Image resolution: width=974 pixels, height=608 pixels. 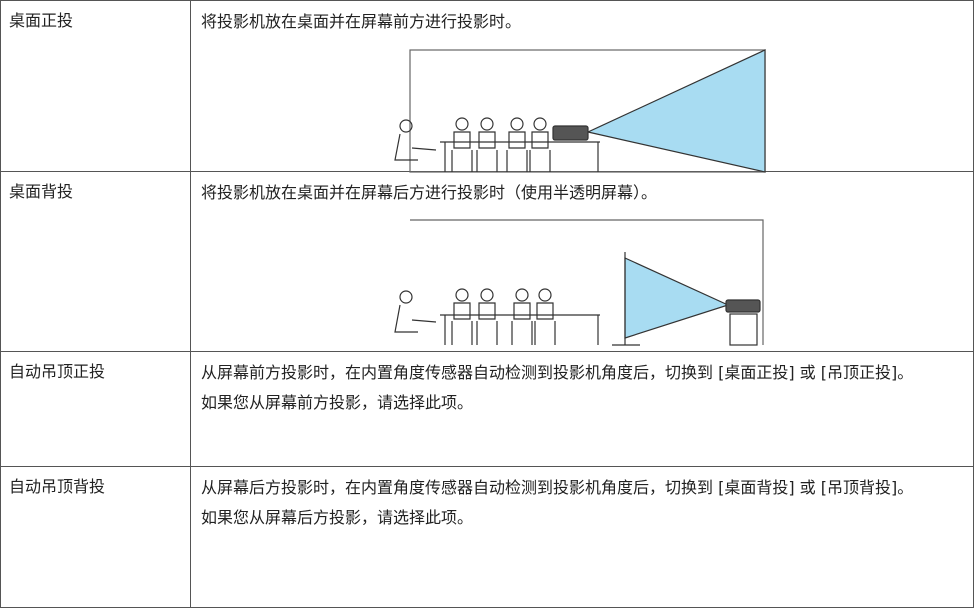 I want to click on paragraph: 如果您从屏幕后方投影，请选择此项。, so click(x=337, y=517).